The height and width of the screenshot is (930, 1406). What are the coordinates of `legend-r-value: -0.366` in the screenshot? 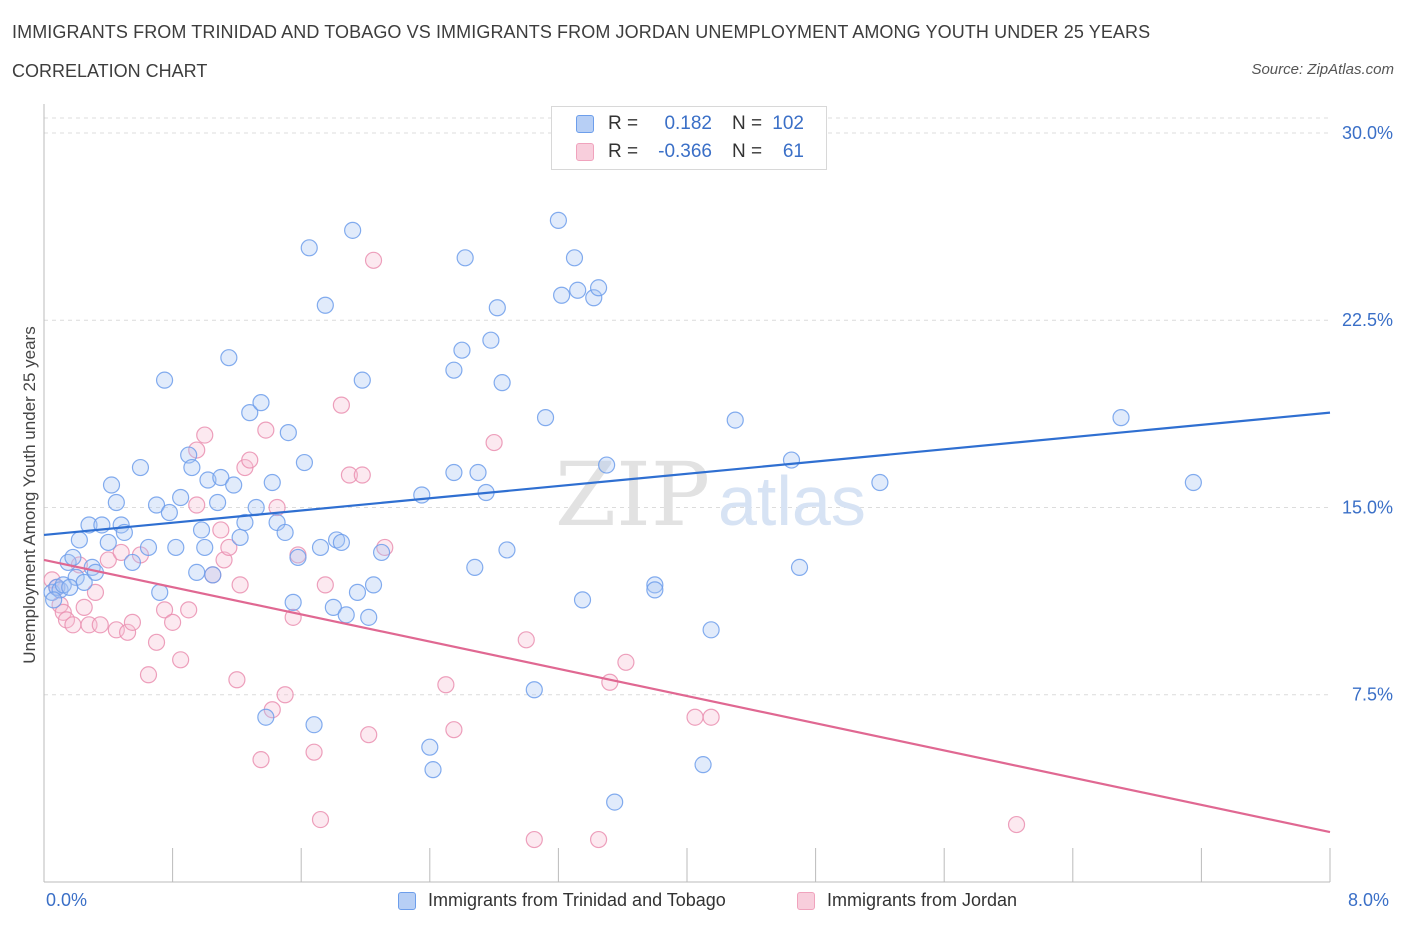 It's located at (685, 151).